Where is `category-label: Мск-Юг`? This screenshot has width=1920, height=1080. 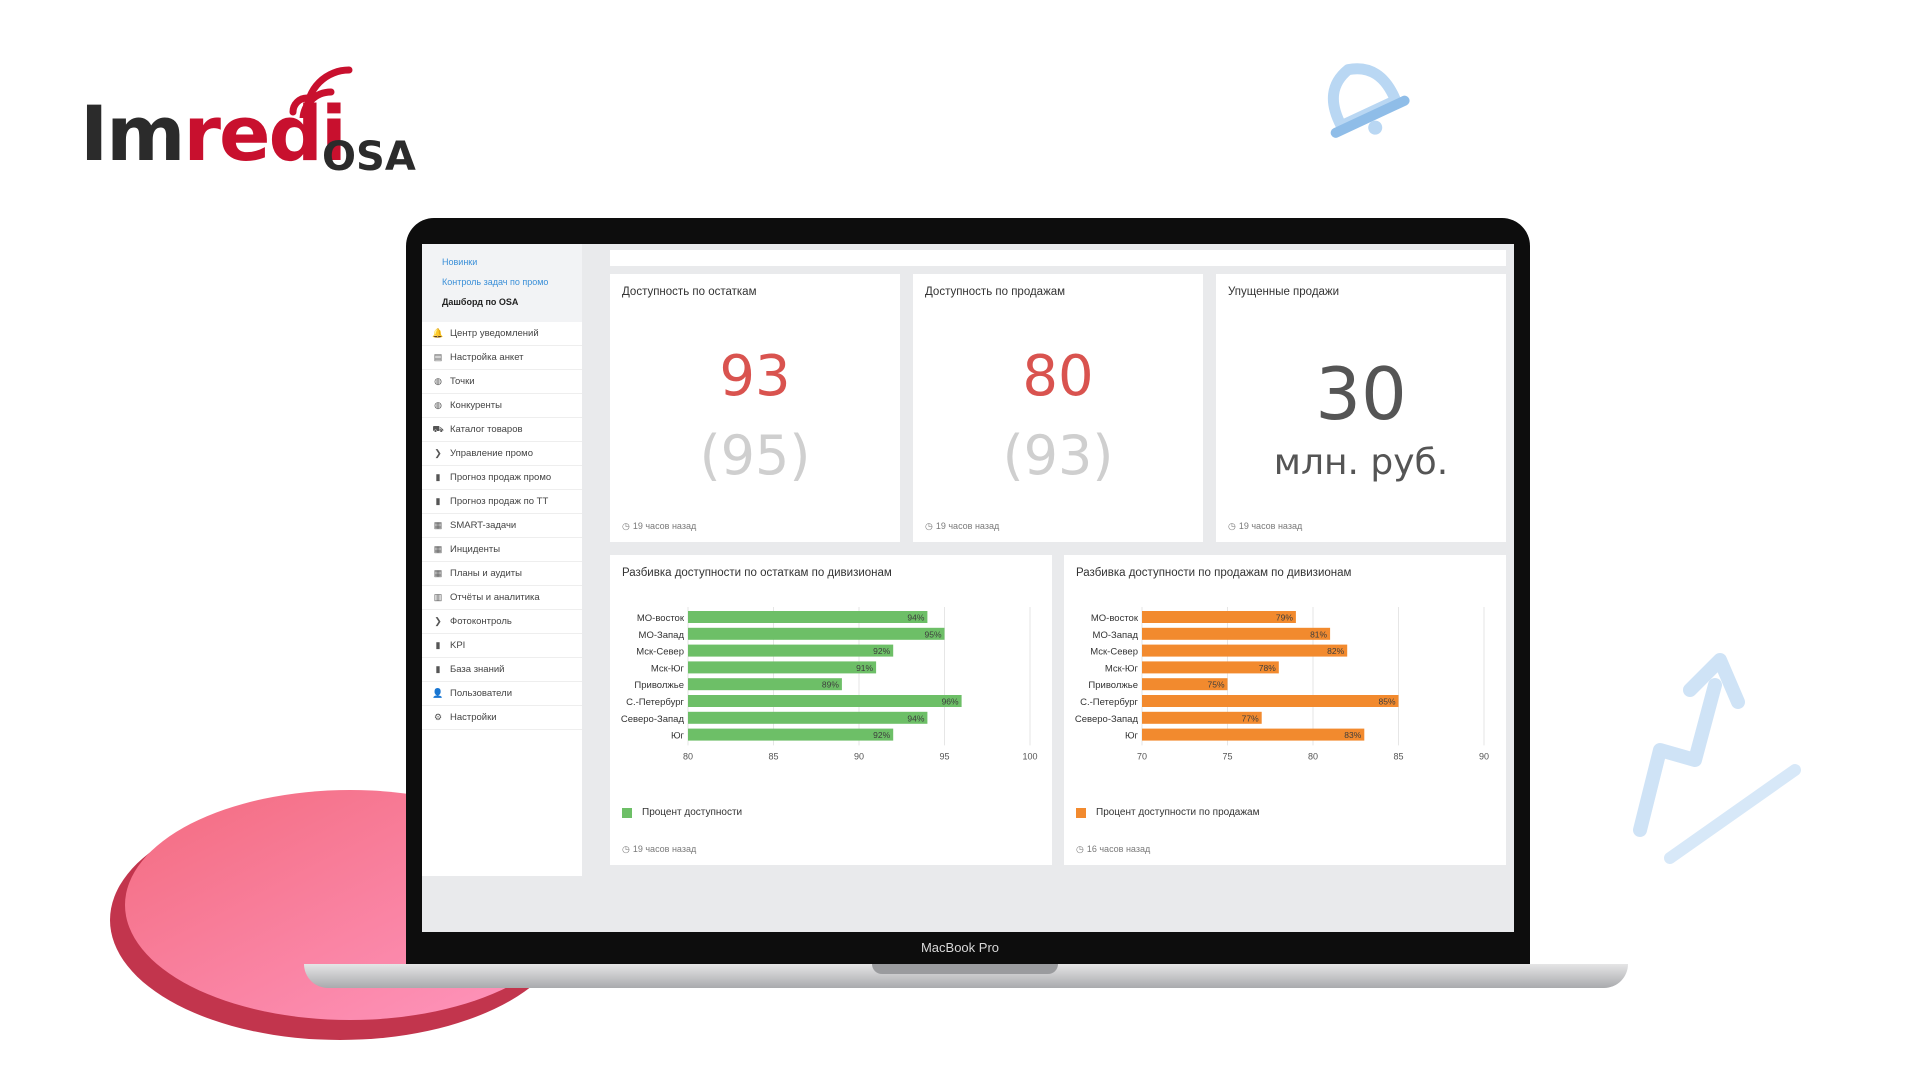 category-label: Мск-Юг is located at coordinates (1122, 668).